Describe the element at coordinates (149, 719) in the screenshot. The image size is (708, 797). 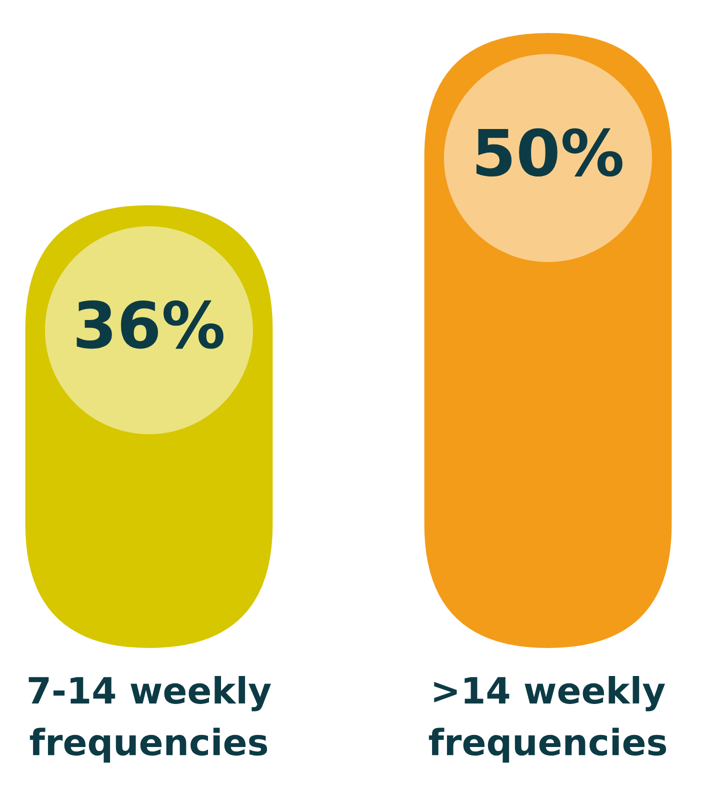
I see `x-tick-label: 7-14 weekly frequencies` at that location.